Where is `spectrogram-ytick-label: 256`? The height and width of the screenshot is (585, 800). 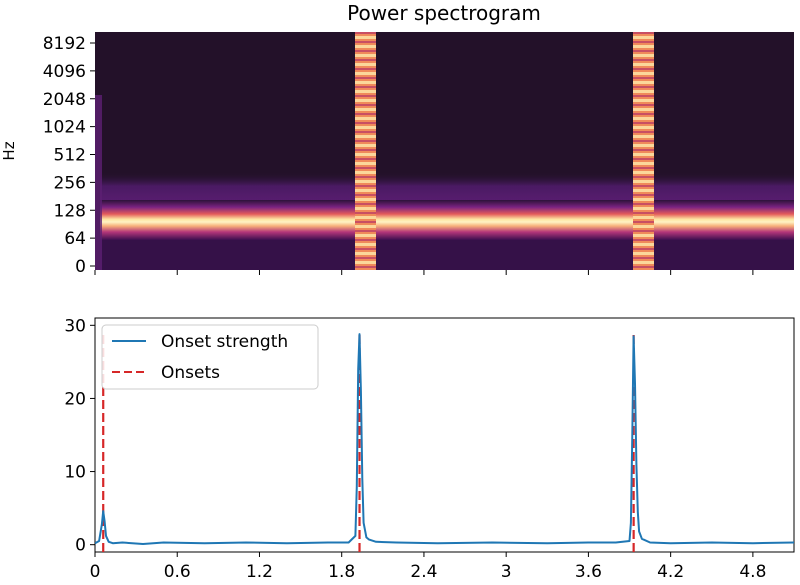
spectrogram-ytick-label: 256 is located at coordinates (70, 183).